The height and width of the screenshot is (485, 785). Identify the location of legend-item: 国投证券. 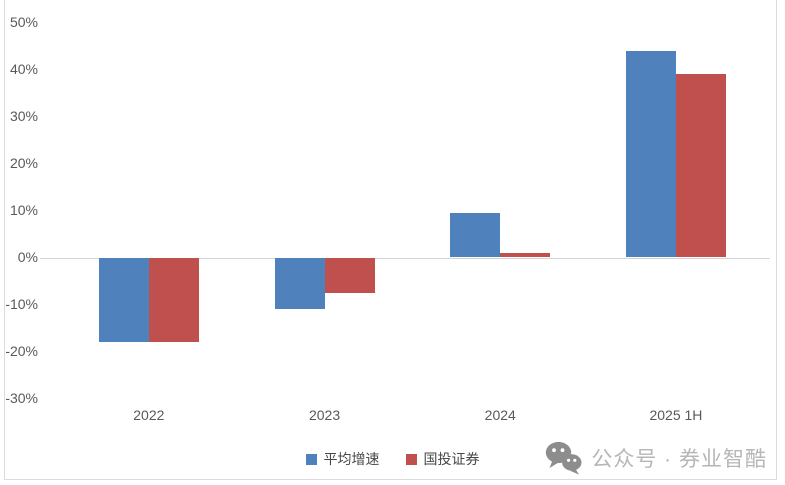
(442, 459).